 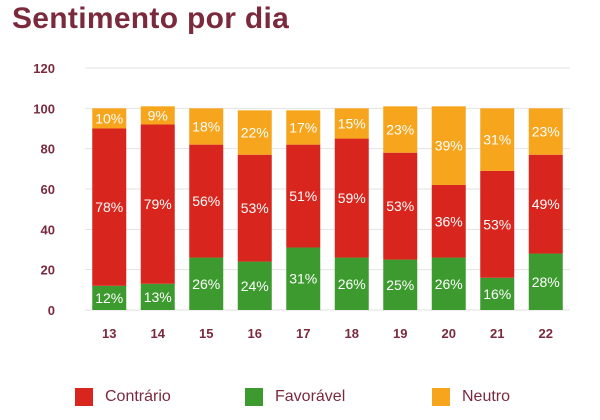 I want to click on legend-item-favoravel: Favorável, so click(x=295, y=397).